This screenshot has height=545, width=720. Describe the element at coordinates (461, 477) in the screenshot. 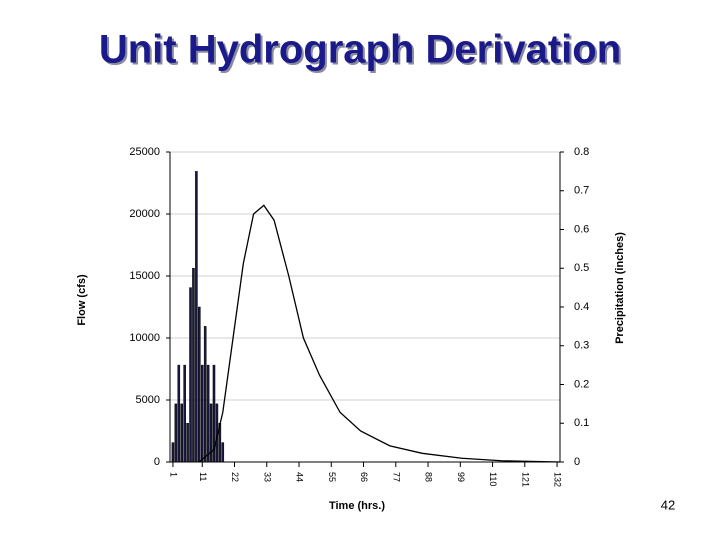

I see `x-tick-label: 99` at that location.